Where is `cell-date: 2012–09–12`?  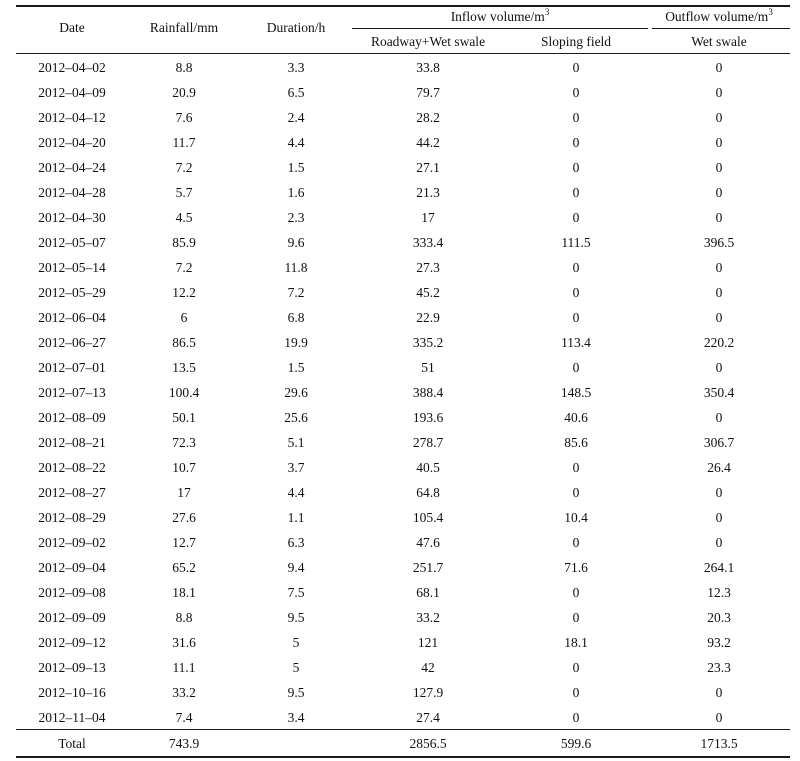
cell-date: 2012–09–12 is located at coordinates (72, 642).